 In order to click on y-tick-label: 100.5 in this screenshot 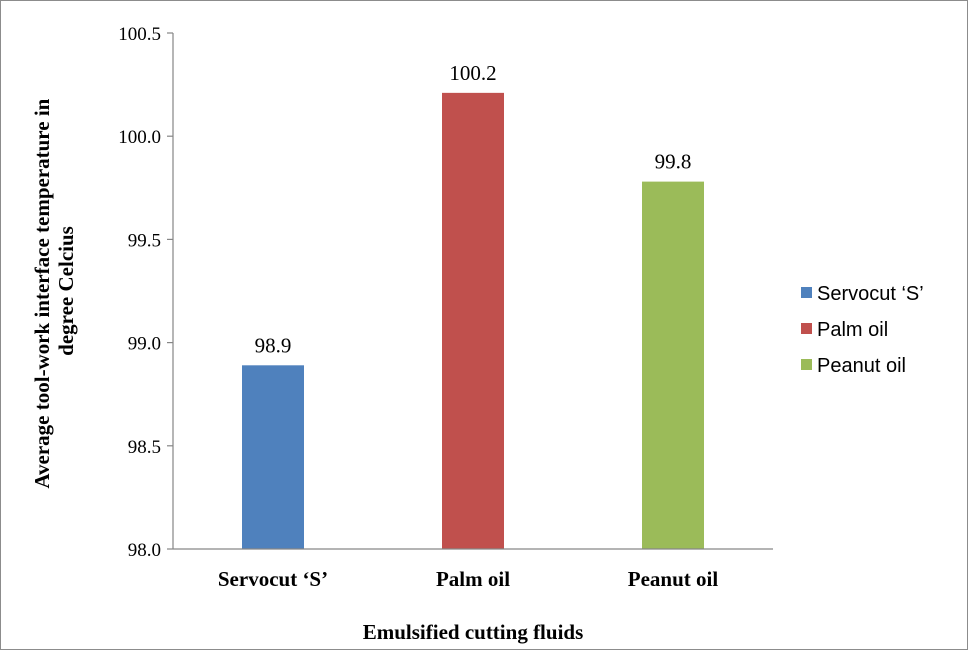, I will do `click(139, 34)`.